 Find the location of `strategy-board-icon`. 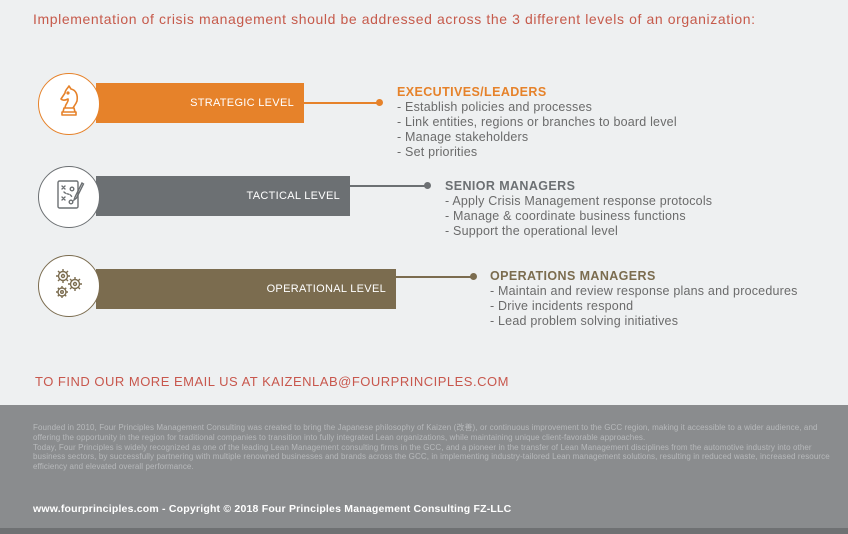

strategy-board-icon is located at coordinates (69, 197).